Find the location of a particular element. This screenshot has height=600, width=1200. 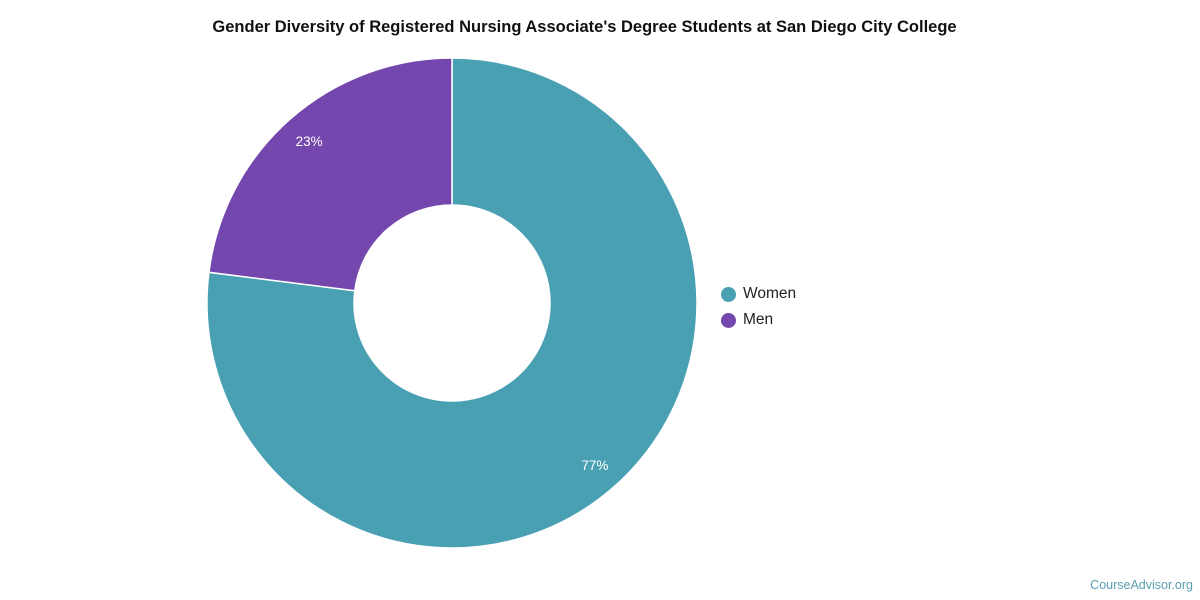

data-label-men: 23% is located at coordinates (309, 141).